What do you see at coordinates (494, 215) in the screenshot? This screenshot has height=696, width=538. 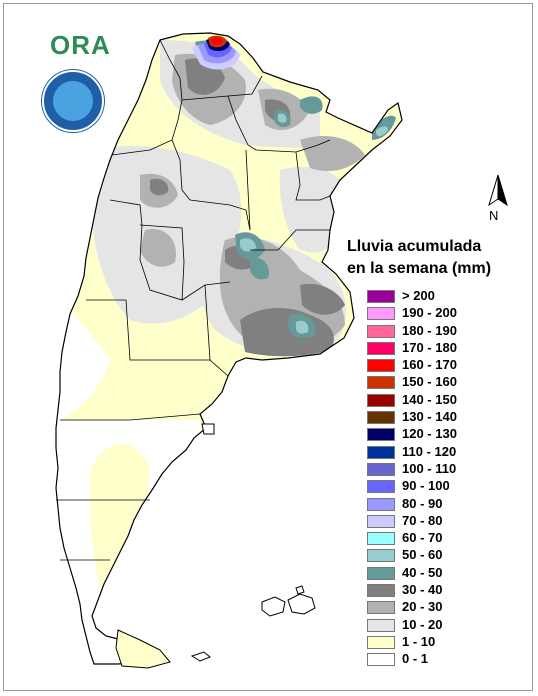 I see `north-label: N` at bounding box center [494, 215].